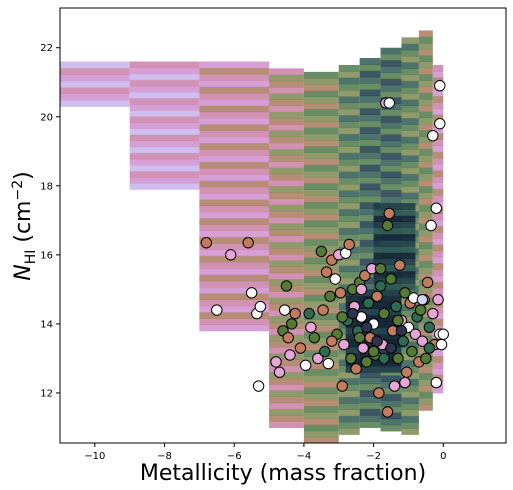  Describe the element at coordinates (50, 221) in the screenshot. I see `y-axis-ticks: 12 14 16 18 20 22` at that location.